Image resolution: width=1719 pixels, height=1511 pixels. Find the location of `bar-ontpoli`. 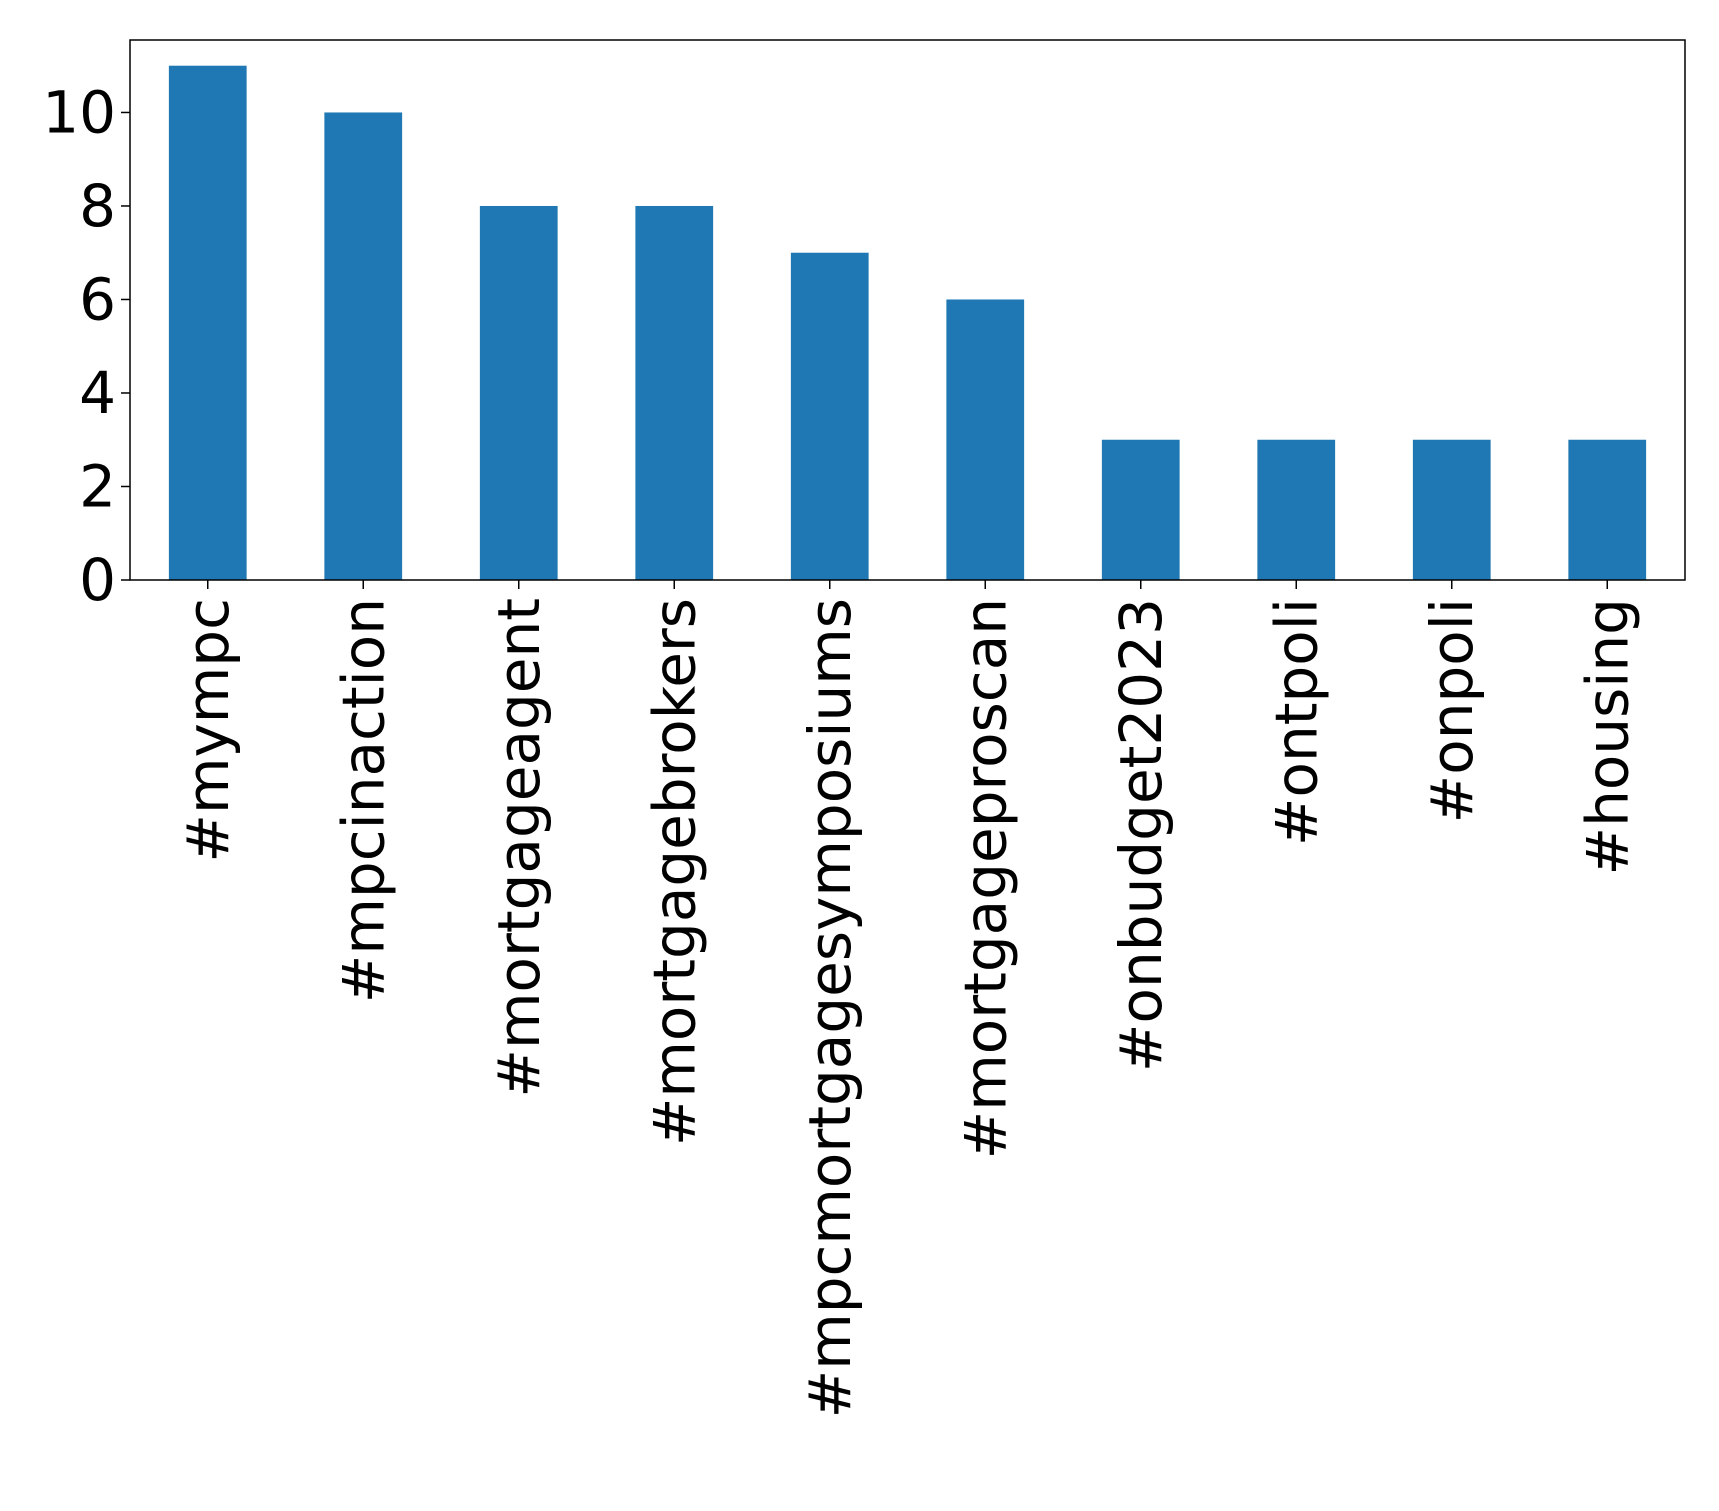

bar-ontpoli is located at coordinates (1296, 509).